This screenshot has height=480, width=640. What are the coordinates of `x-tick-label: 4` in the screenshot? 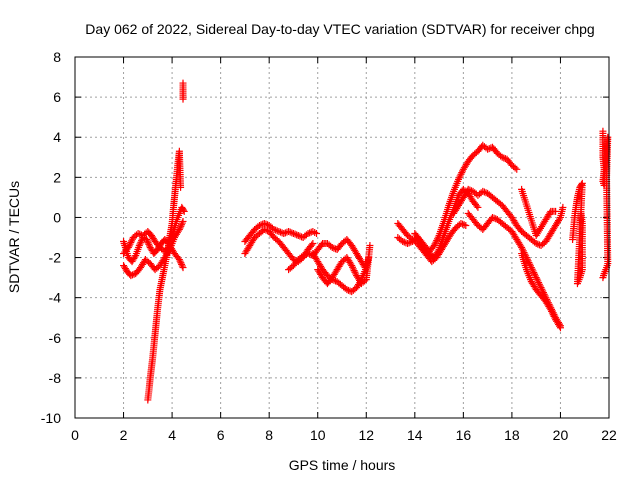 It's located at (172, 435).